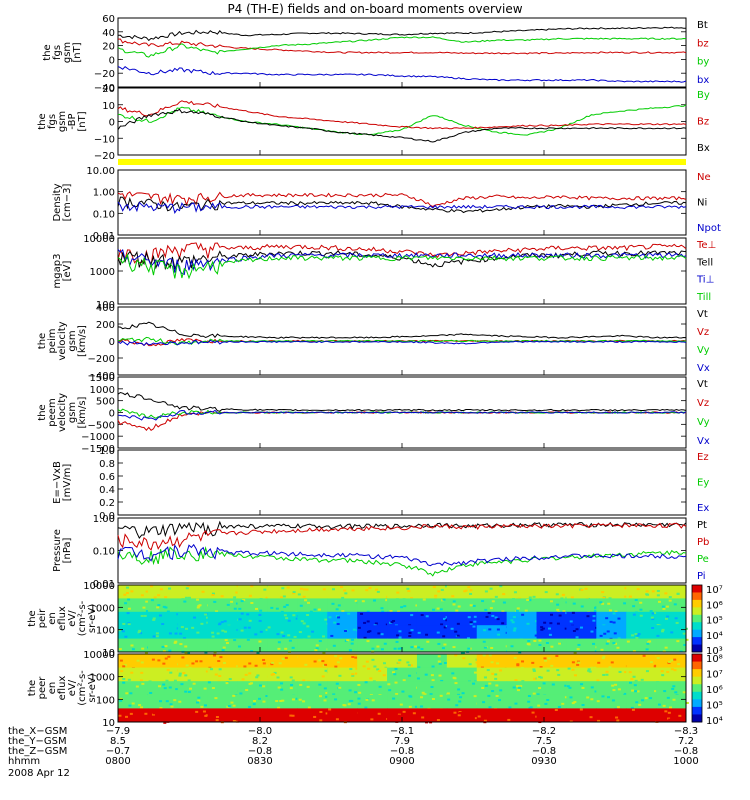 The width and height of the screenshot is (750, 800). I want to click on y-tick-label: 1000, so click(102, 678).